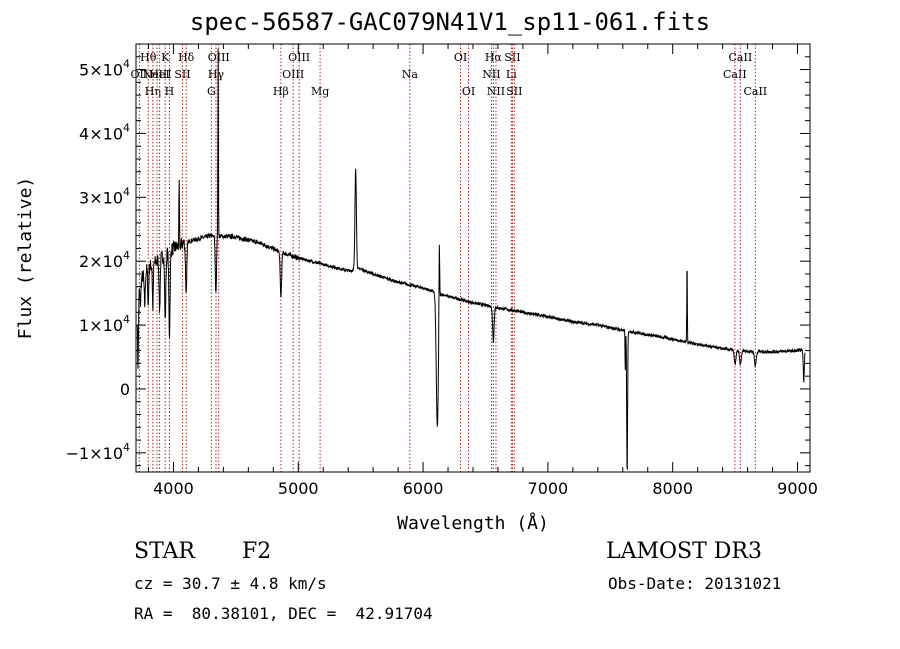 This screenshot has height=649, width=900. What do you see at coordinates (494, 57) in the screenshot?
I see `line-label: Hα` at bounding box center [494, 57].